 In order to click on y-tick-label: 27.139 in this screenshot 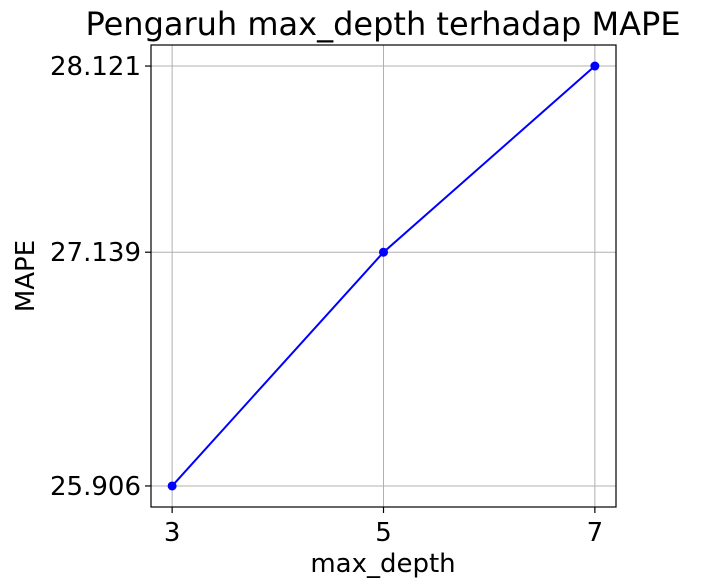, I will do `click(95, 253)`.